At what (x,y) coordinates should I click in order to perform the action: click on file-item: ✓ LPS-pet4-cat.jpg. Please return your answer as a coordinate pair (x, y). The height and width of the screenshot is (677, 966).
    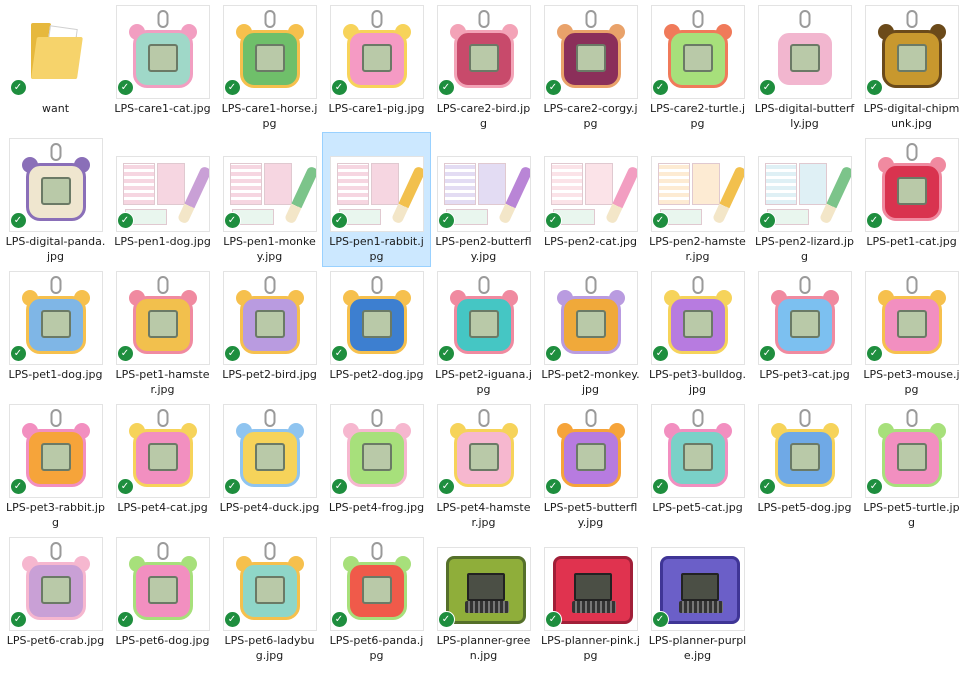
    Looking at the image, I should click on (162, 465).